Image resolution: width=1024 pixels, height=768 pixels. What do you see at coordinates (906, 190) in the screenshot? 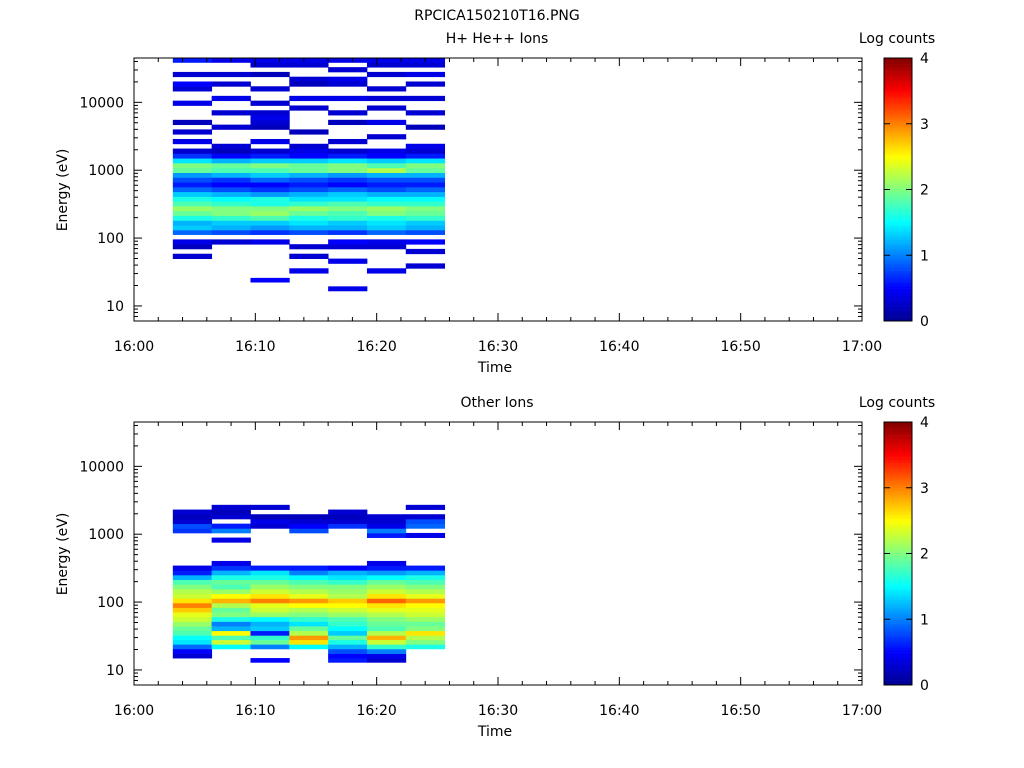
I see `colorbar: 0 1 2 3 4` at bounding box center [906, 190].